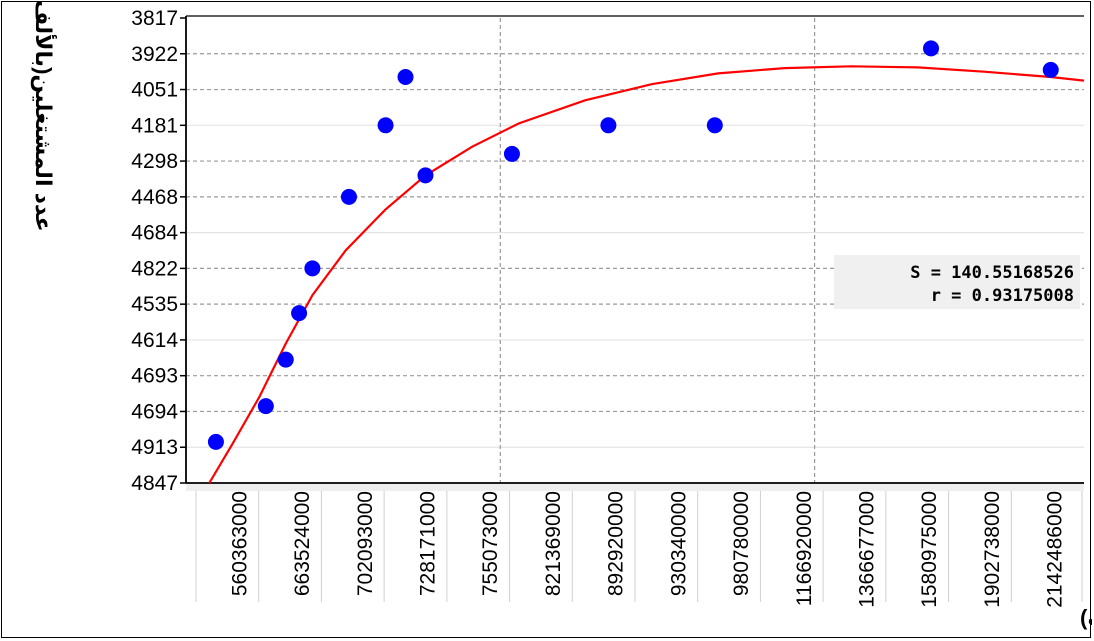 This screenshot has width=1094, height=641. I want to click on x-axis-band, so click(635, 487).